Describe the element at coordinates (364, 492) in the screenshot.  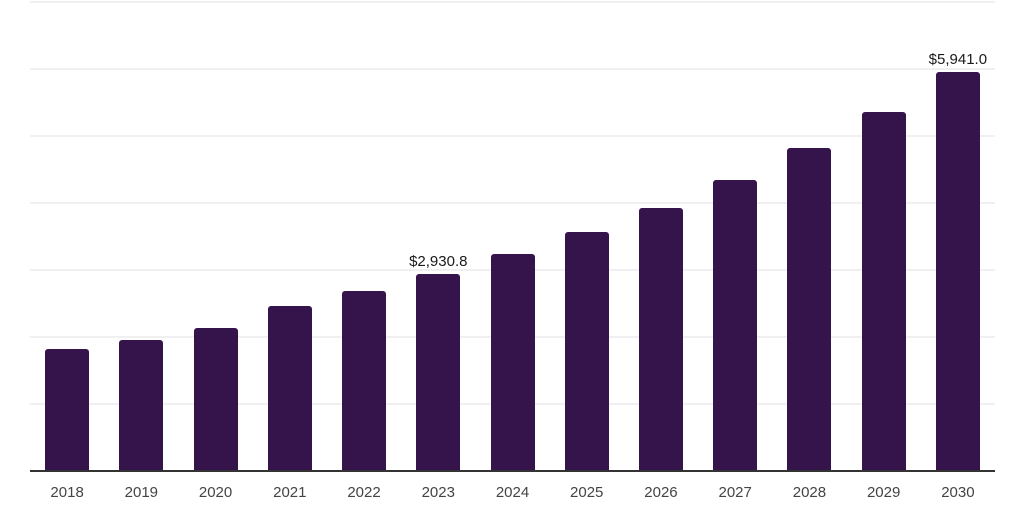
I see `x-axis-label-2022: 2022` at that location.